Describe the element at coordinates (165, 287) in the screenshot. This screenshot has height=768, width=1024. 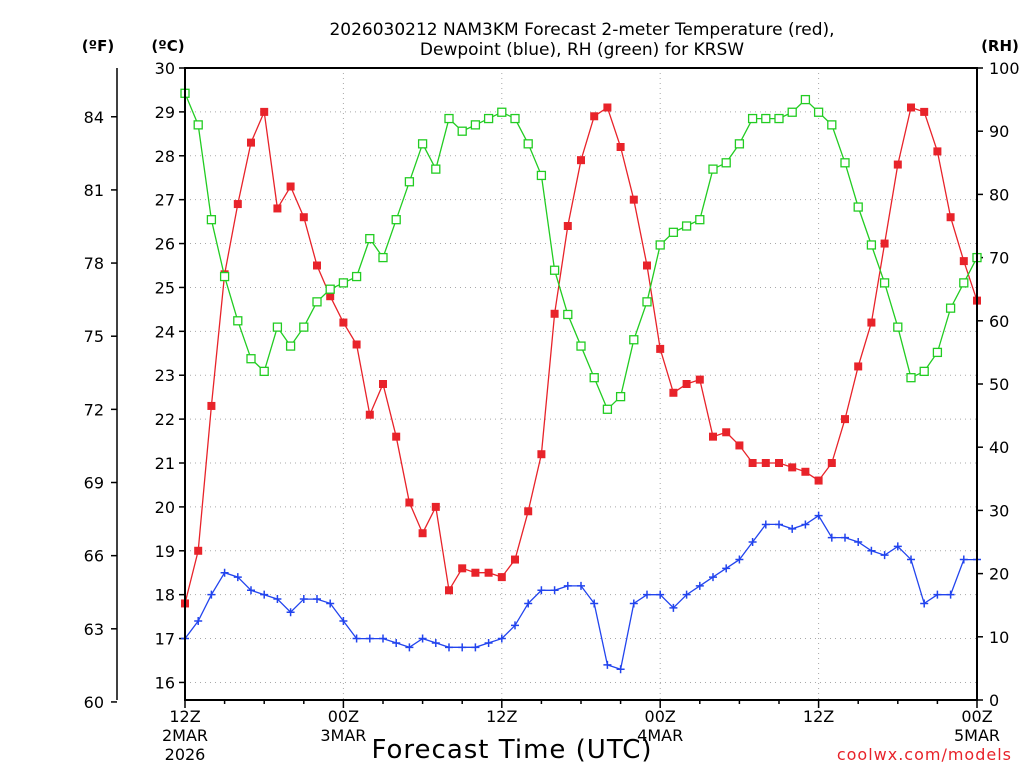
I see `celsius-tick-label: 25` at that location.